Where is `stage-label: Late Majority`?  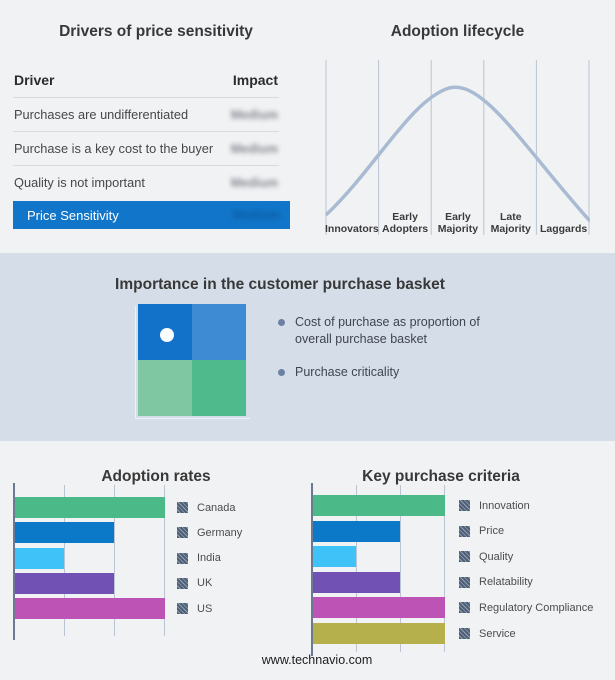
stage-label: Late Majority is located at coordinates (510, 223).